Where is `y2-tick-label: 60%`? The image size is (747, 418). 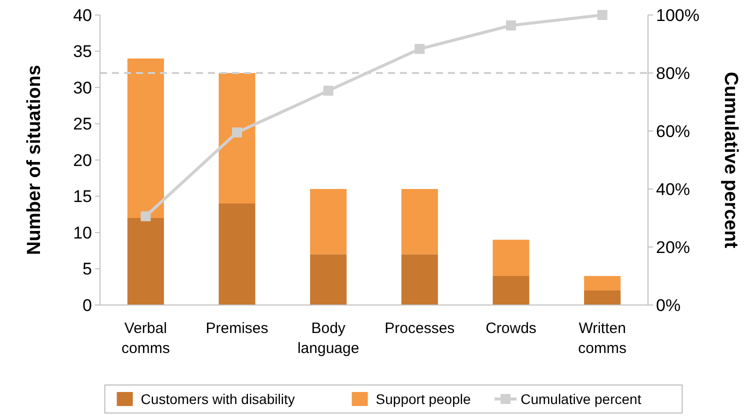 y2-tick-label: 60% is located at coordinates (673, 131).